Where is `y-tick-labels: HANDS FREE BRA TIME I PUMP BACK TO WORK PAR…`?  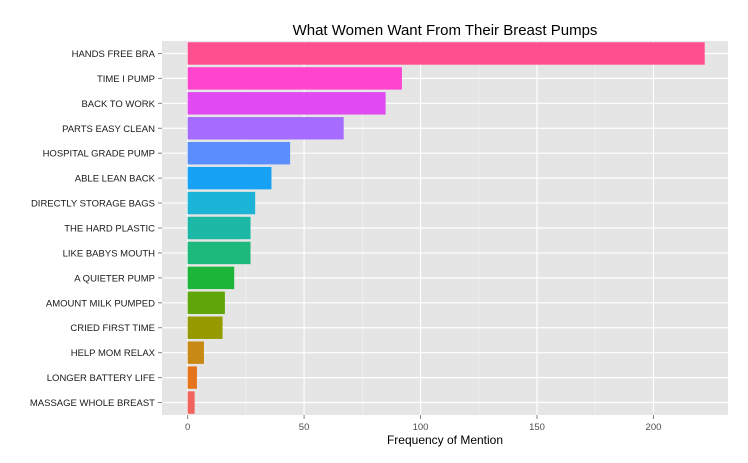
y-tick-labels: HANDS FREE BRA TIME I PUMP BACK TO WORK PAR… is located at coordinates (96, 229).